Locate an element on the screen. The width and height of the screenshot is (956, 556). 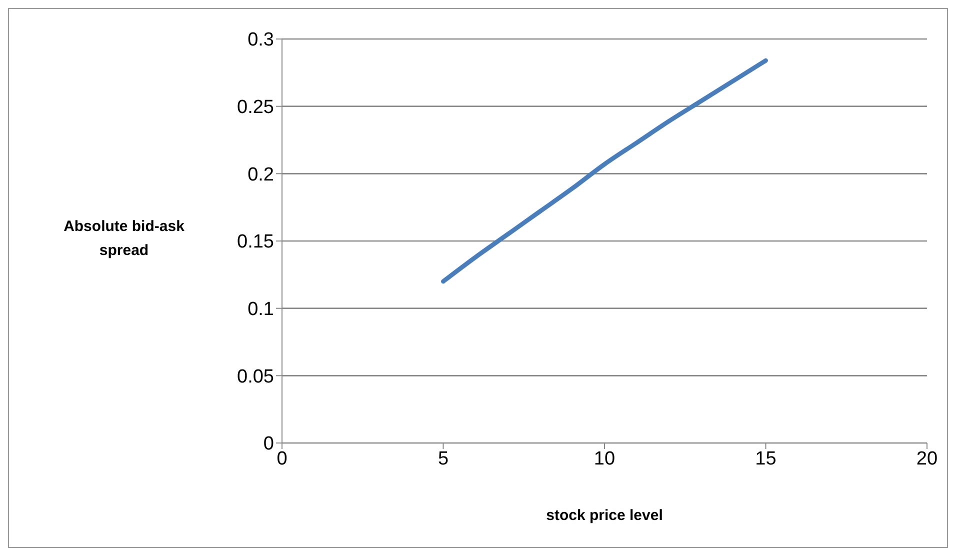
y-tick-label: 0.1 is located at coordinates (261, 309).